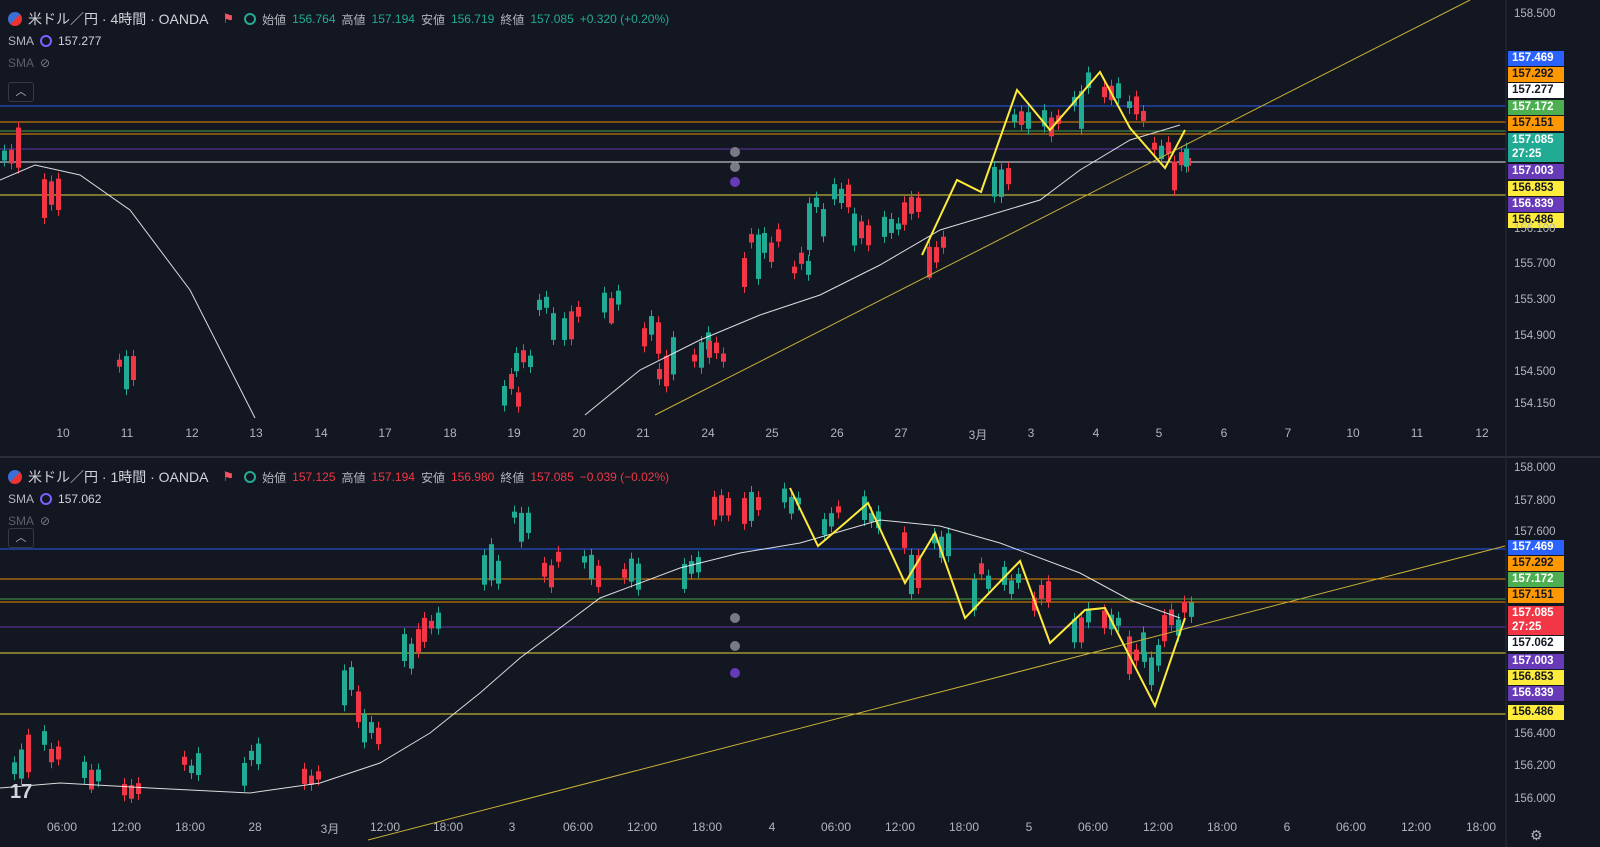  Describe the element at coordinates (1535, 799) in the screenshot. I see `price-axis-tick: 156.000` at that location.